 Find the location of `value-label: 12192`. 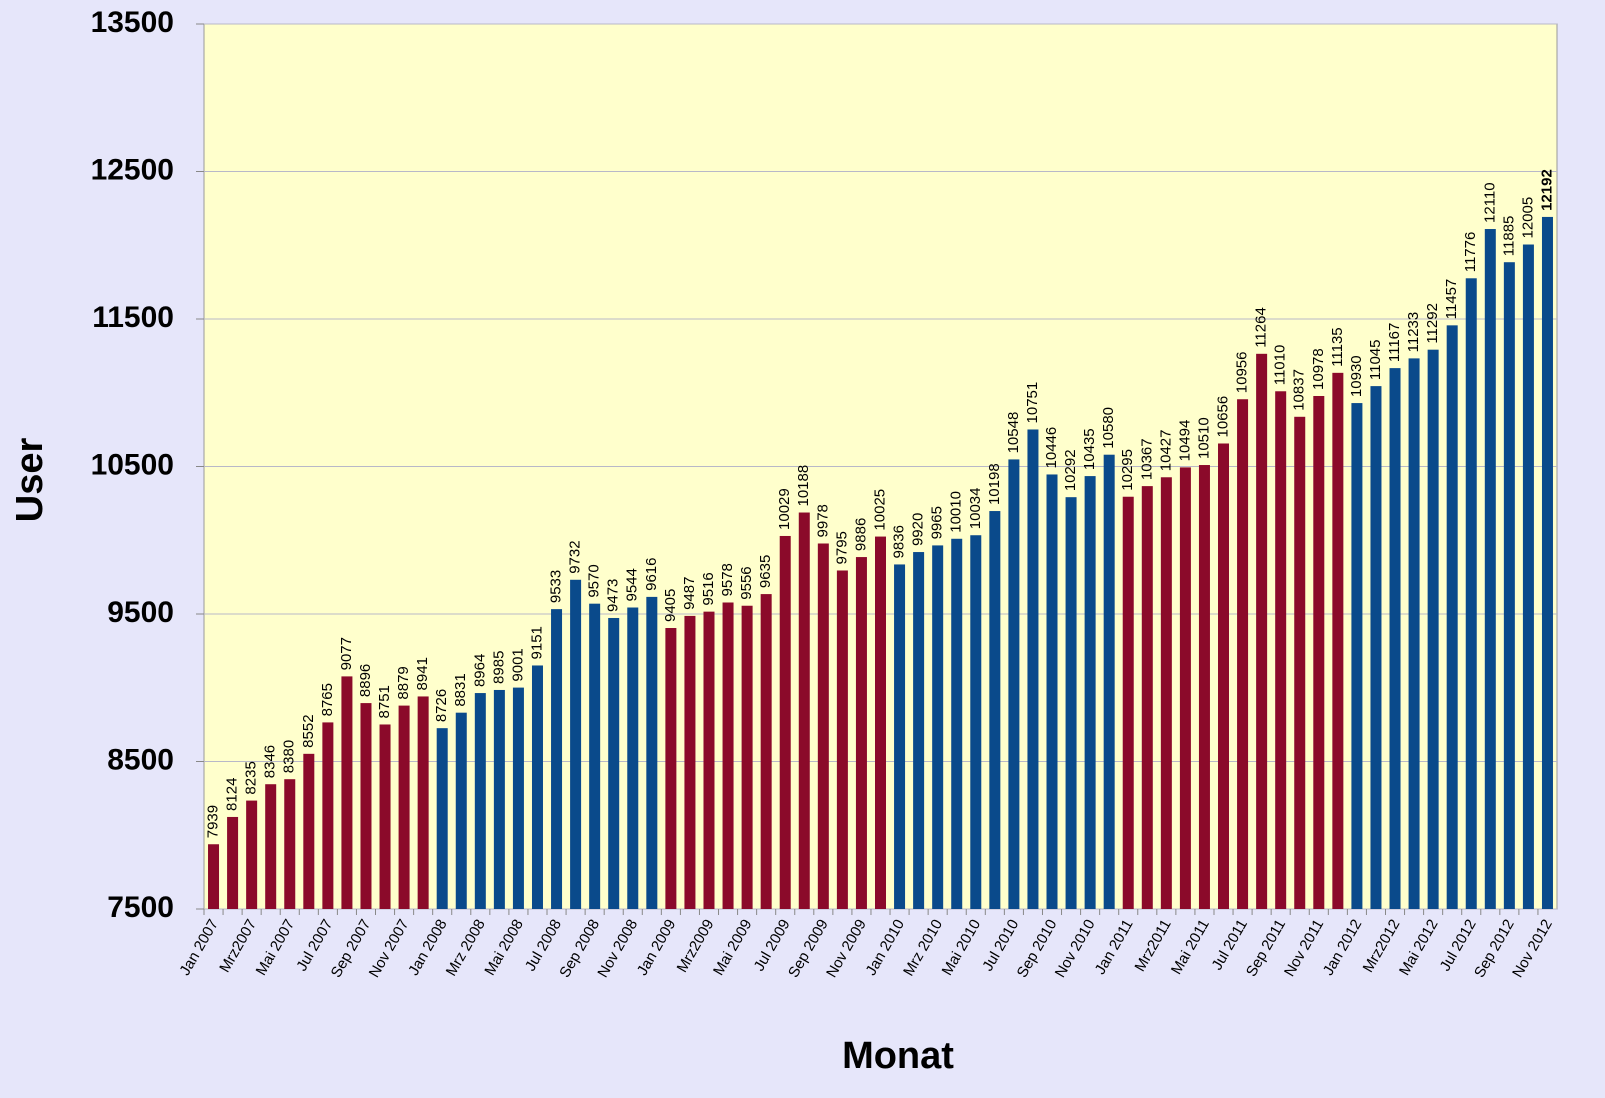

value-label: 12192 is located at coordinates (1546, 190).